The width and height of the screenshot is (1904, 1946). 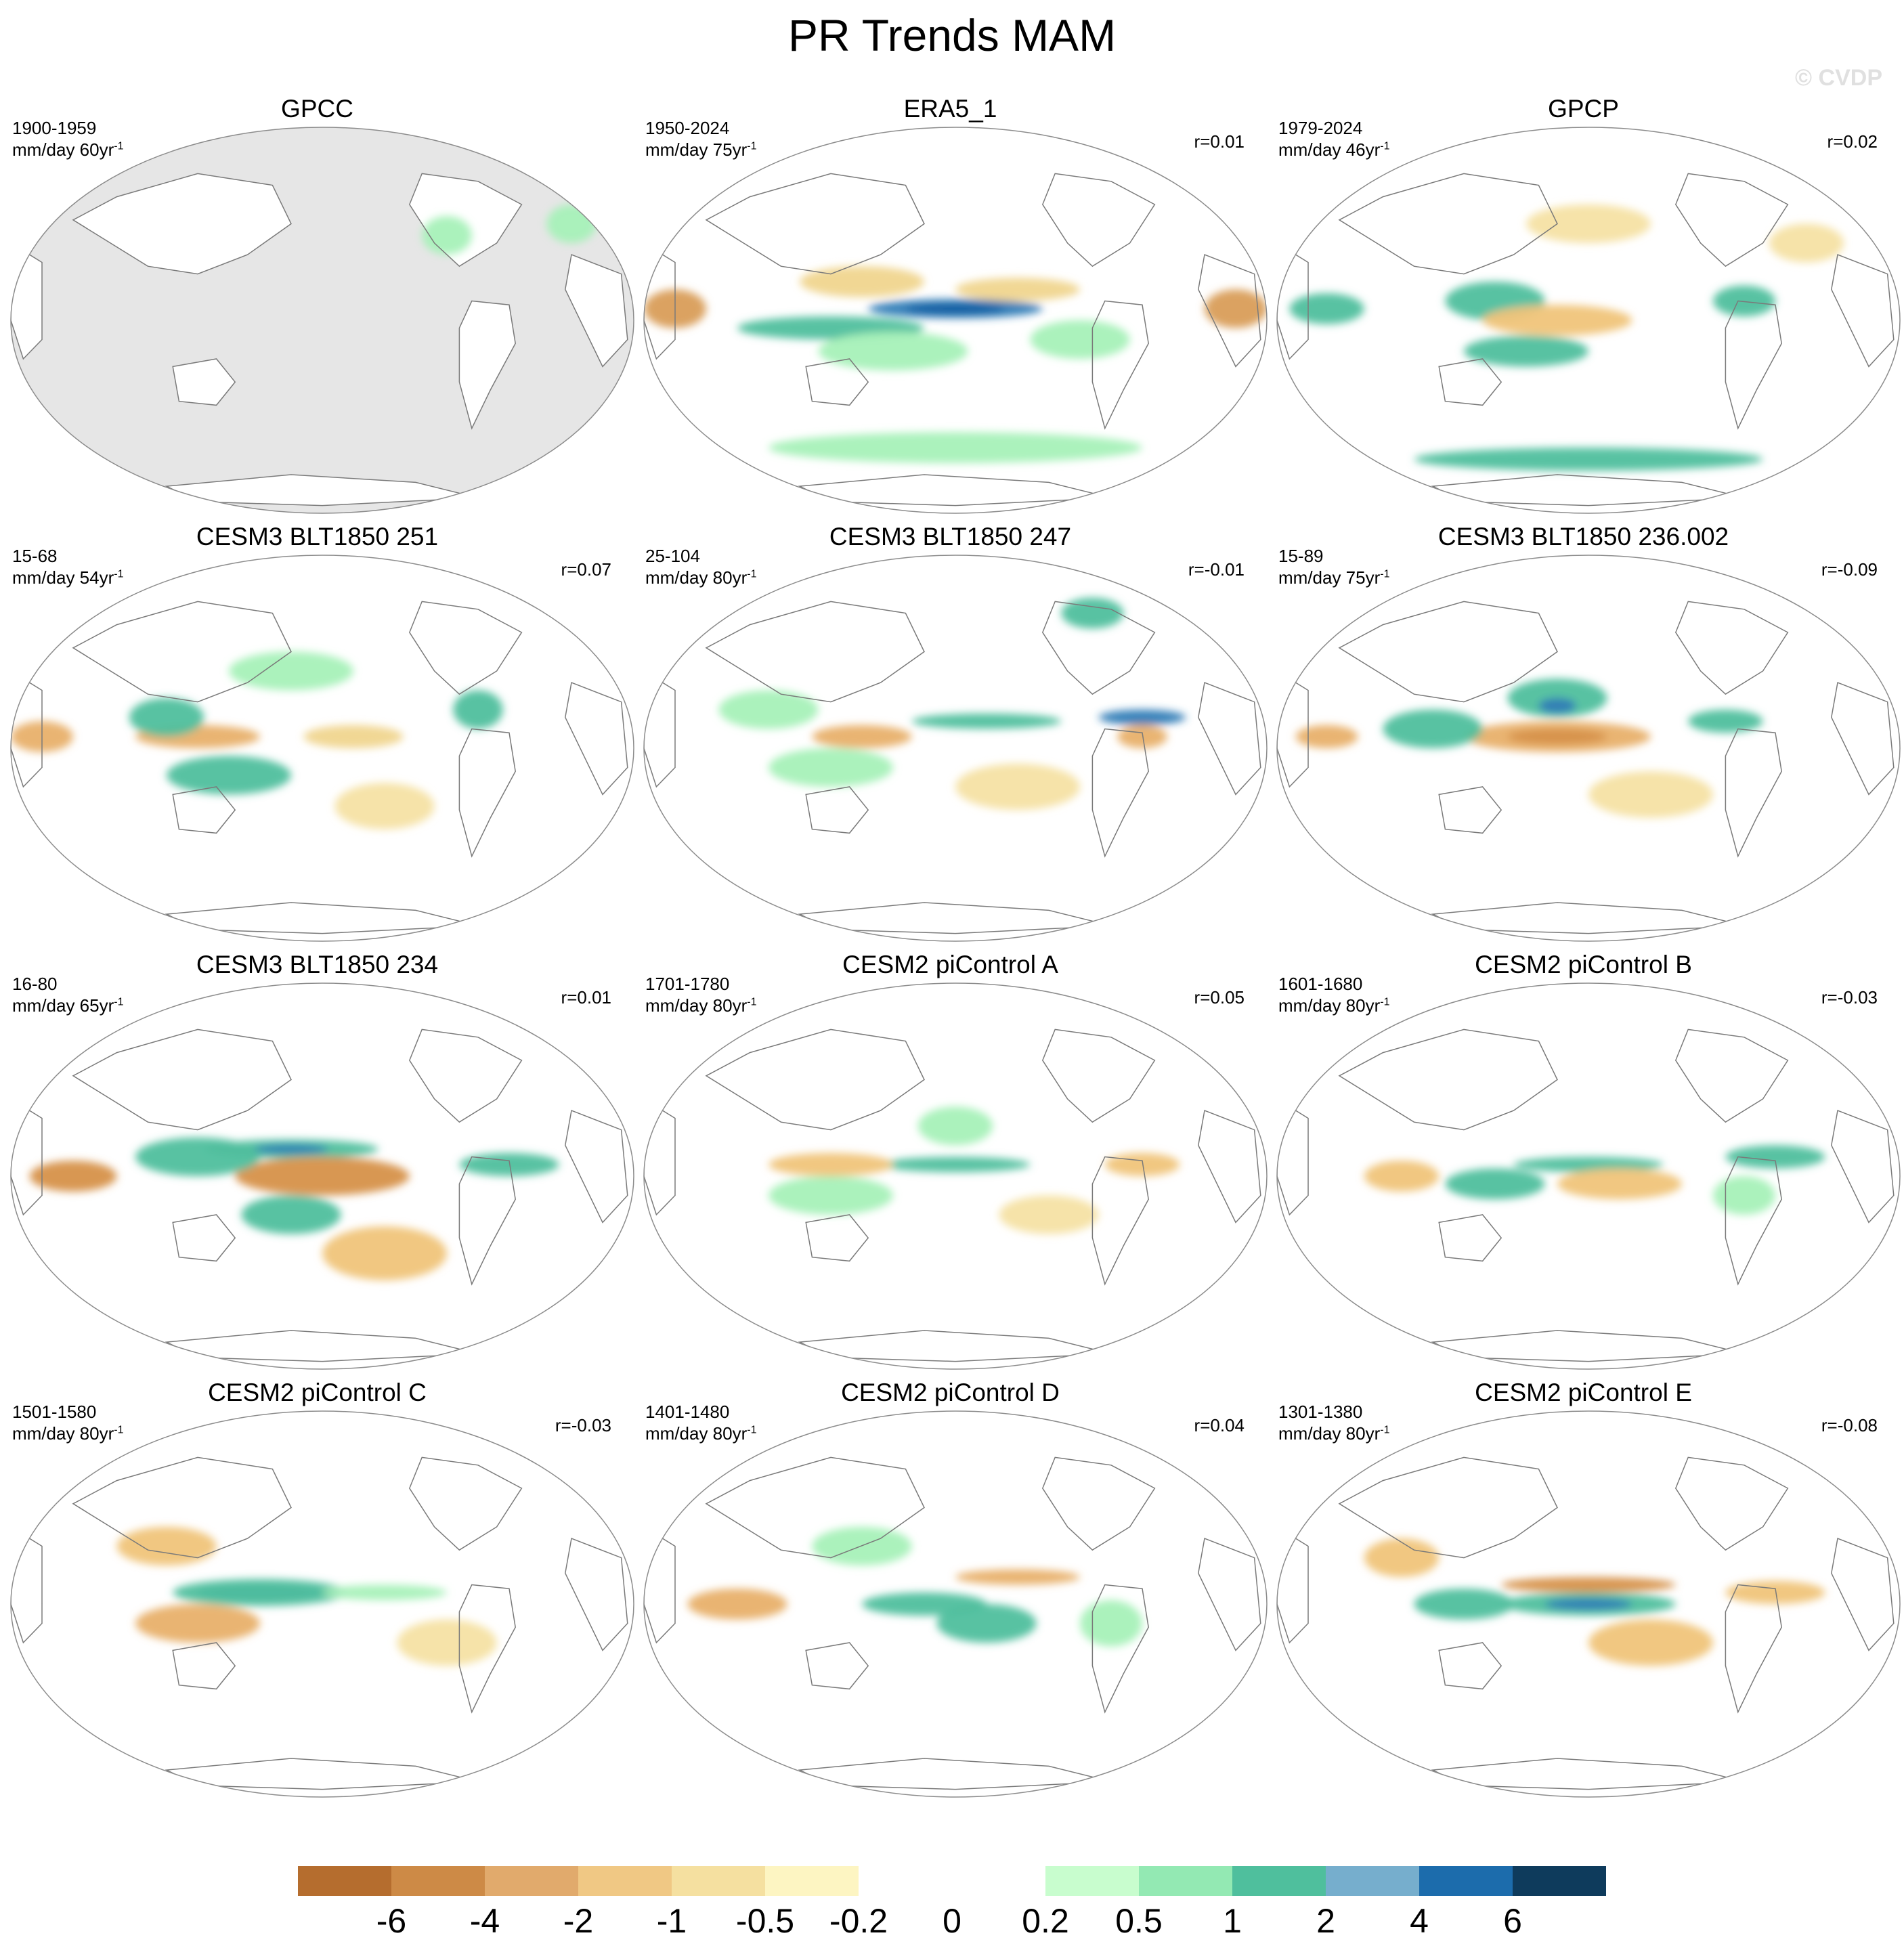 I want to click on panel-correlation: r=0.01, so click(x=586, y=997).